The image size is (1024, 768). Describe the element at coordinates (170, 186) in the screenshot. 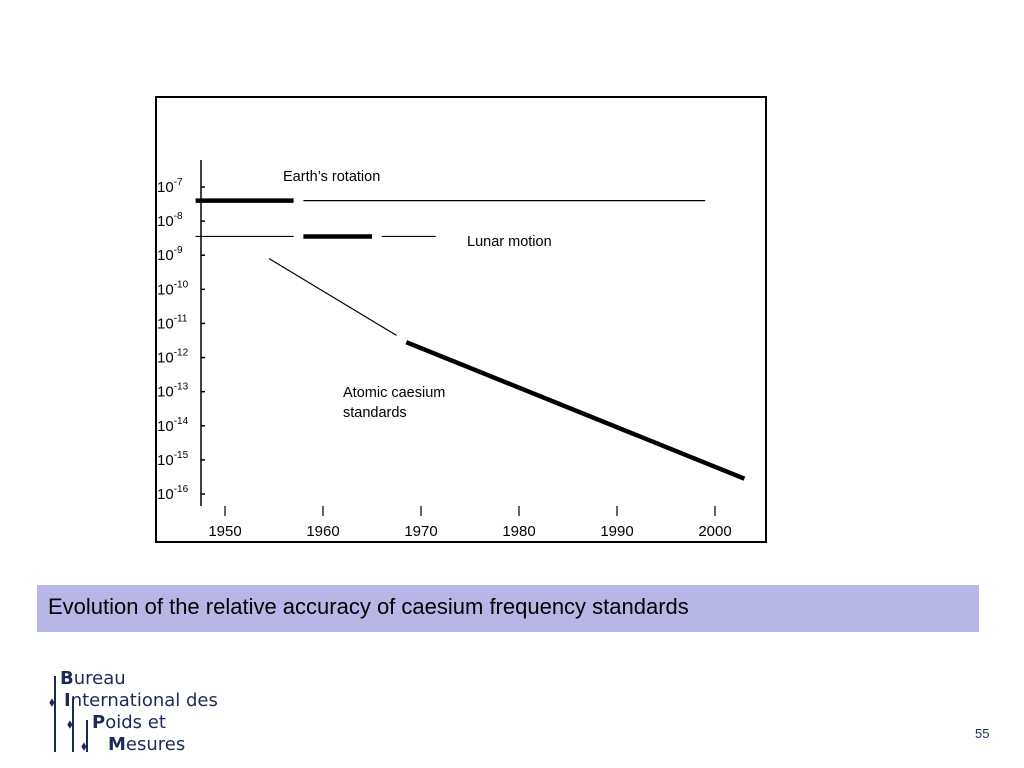

I see `y-tick-label: 10⁻⁷` at that location.